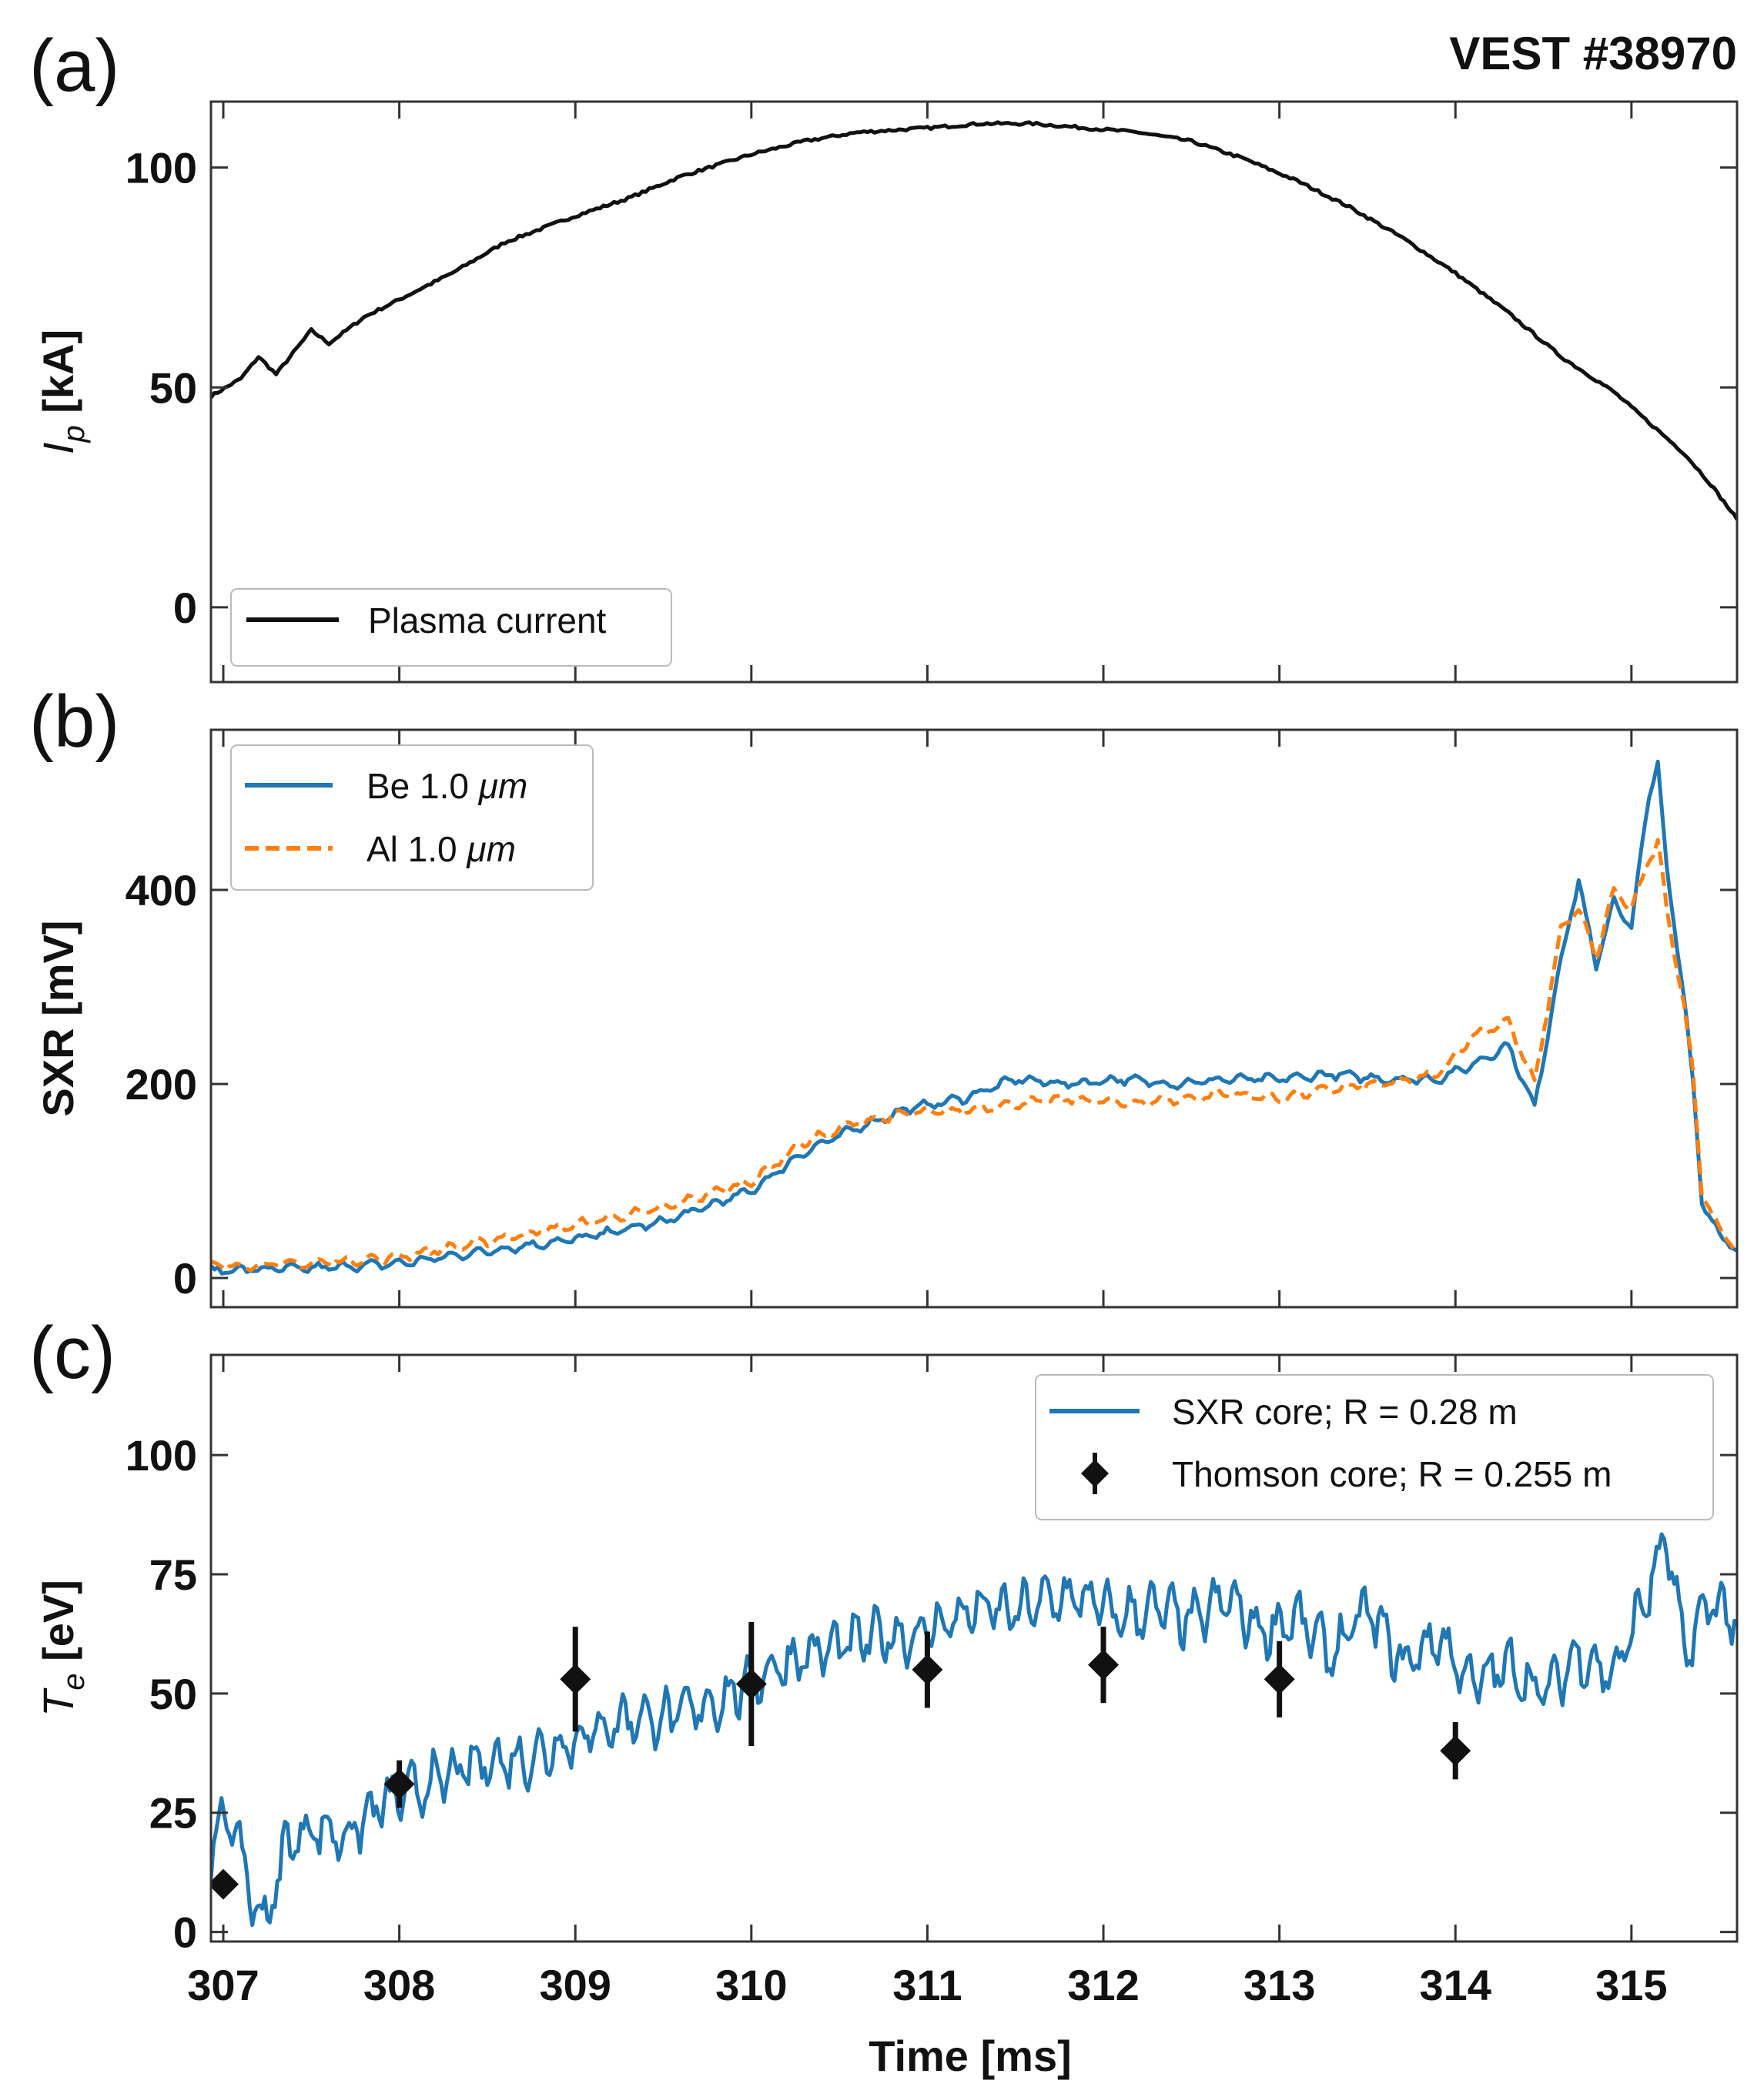 Image resolution: width=1764 pixels, height=2087 pixels. What do you see at coordinates (1455, 1985) in the screenshot?
I see `x-tick-label: 314` at bounding box center [1455, 1985].